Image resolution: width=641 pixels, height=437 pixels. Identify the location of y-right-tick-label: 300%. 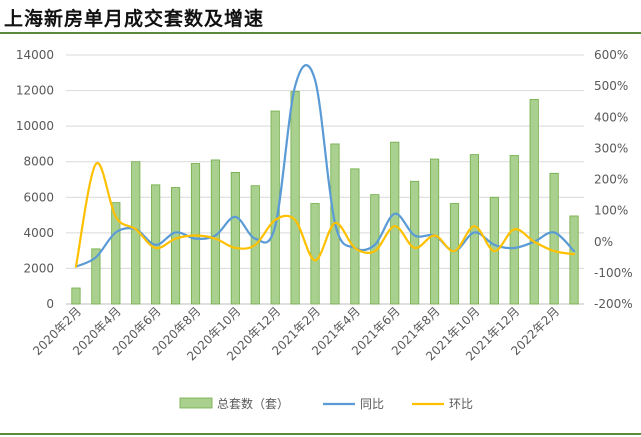
(611, 148).